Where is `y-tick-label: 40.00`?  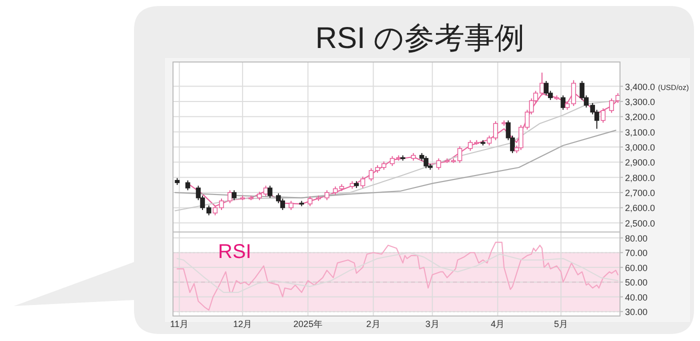
y-tick-label: 40.00 is located at coordinates (636, 297).